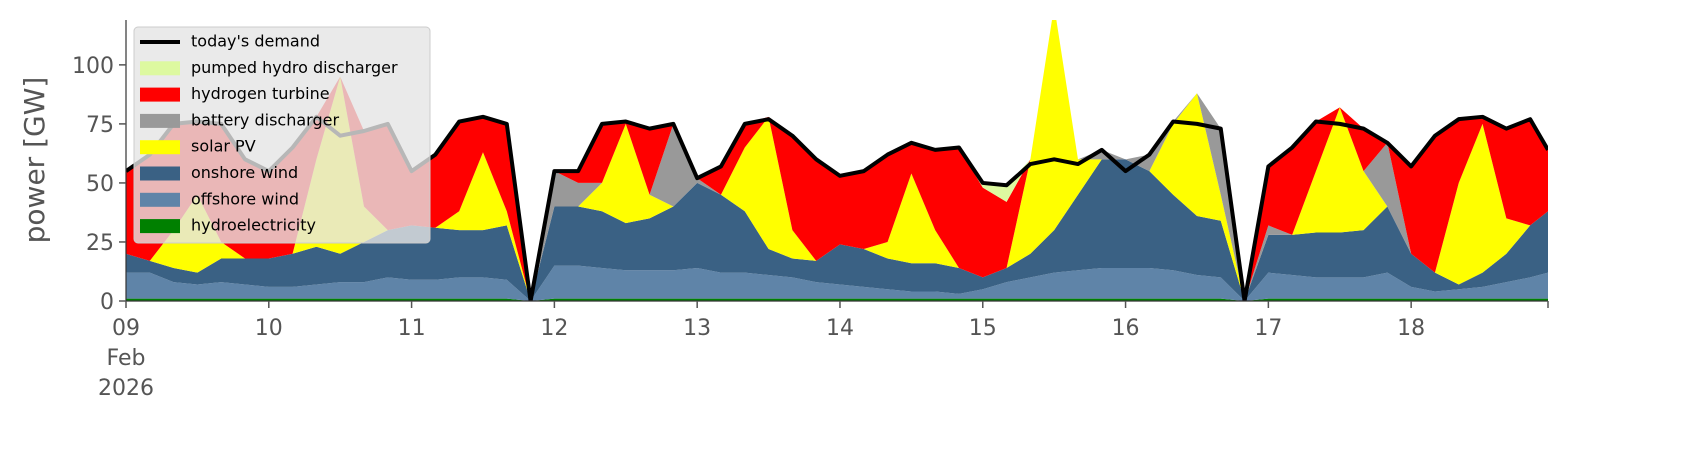  Describe the element at coordinates (100, 125) in the screenshot. I see `y-tick-label: 75` at that location.